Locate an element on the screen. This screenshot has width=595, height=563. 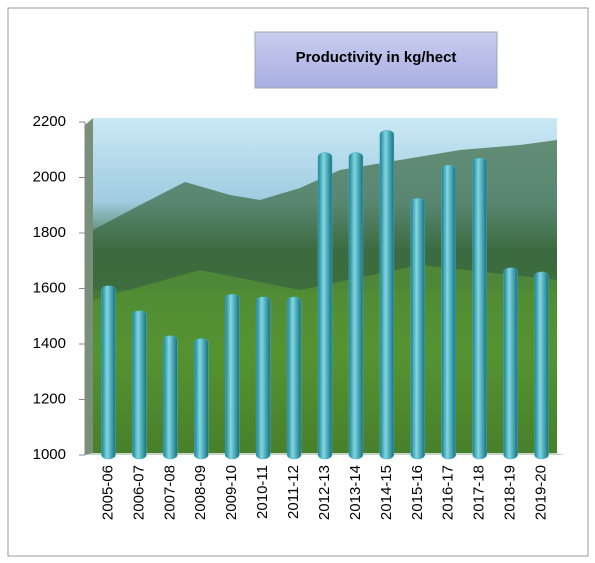
x-tick-label: 2005-06 is located at coordinates (107, 492).